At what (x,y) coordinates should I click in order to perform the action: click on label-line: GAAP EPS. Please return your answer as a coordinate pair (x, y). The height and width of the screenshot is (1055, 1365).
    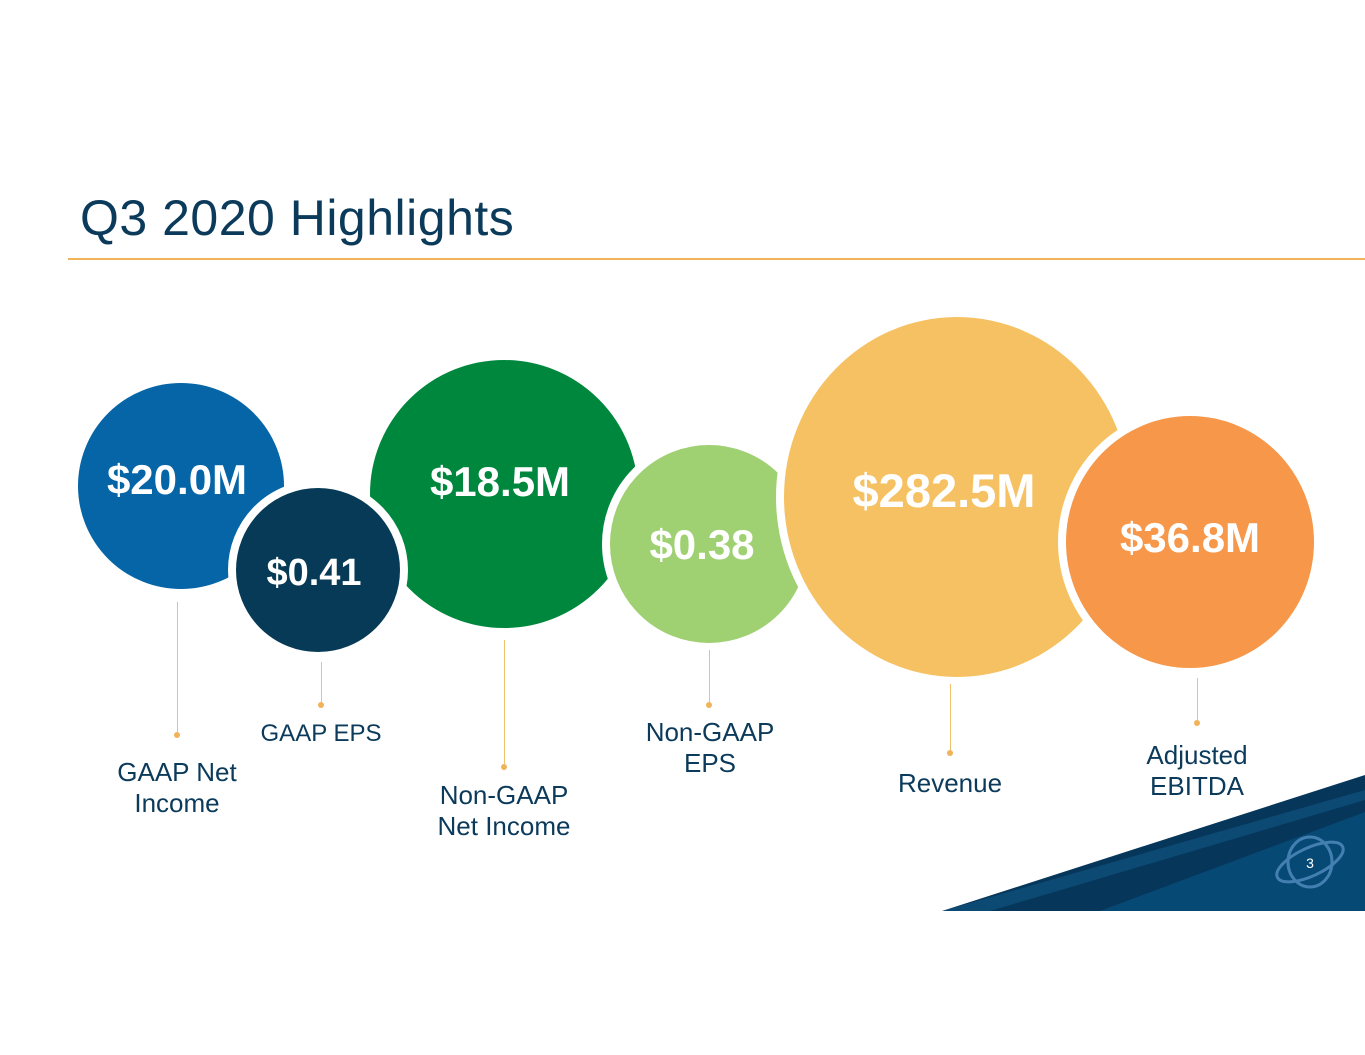
    Looking at the image, I should click on (321, 733).